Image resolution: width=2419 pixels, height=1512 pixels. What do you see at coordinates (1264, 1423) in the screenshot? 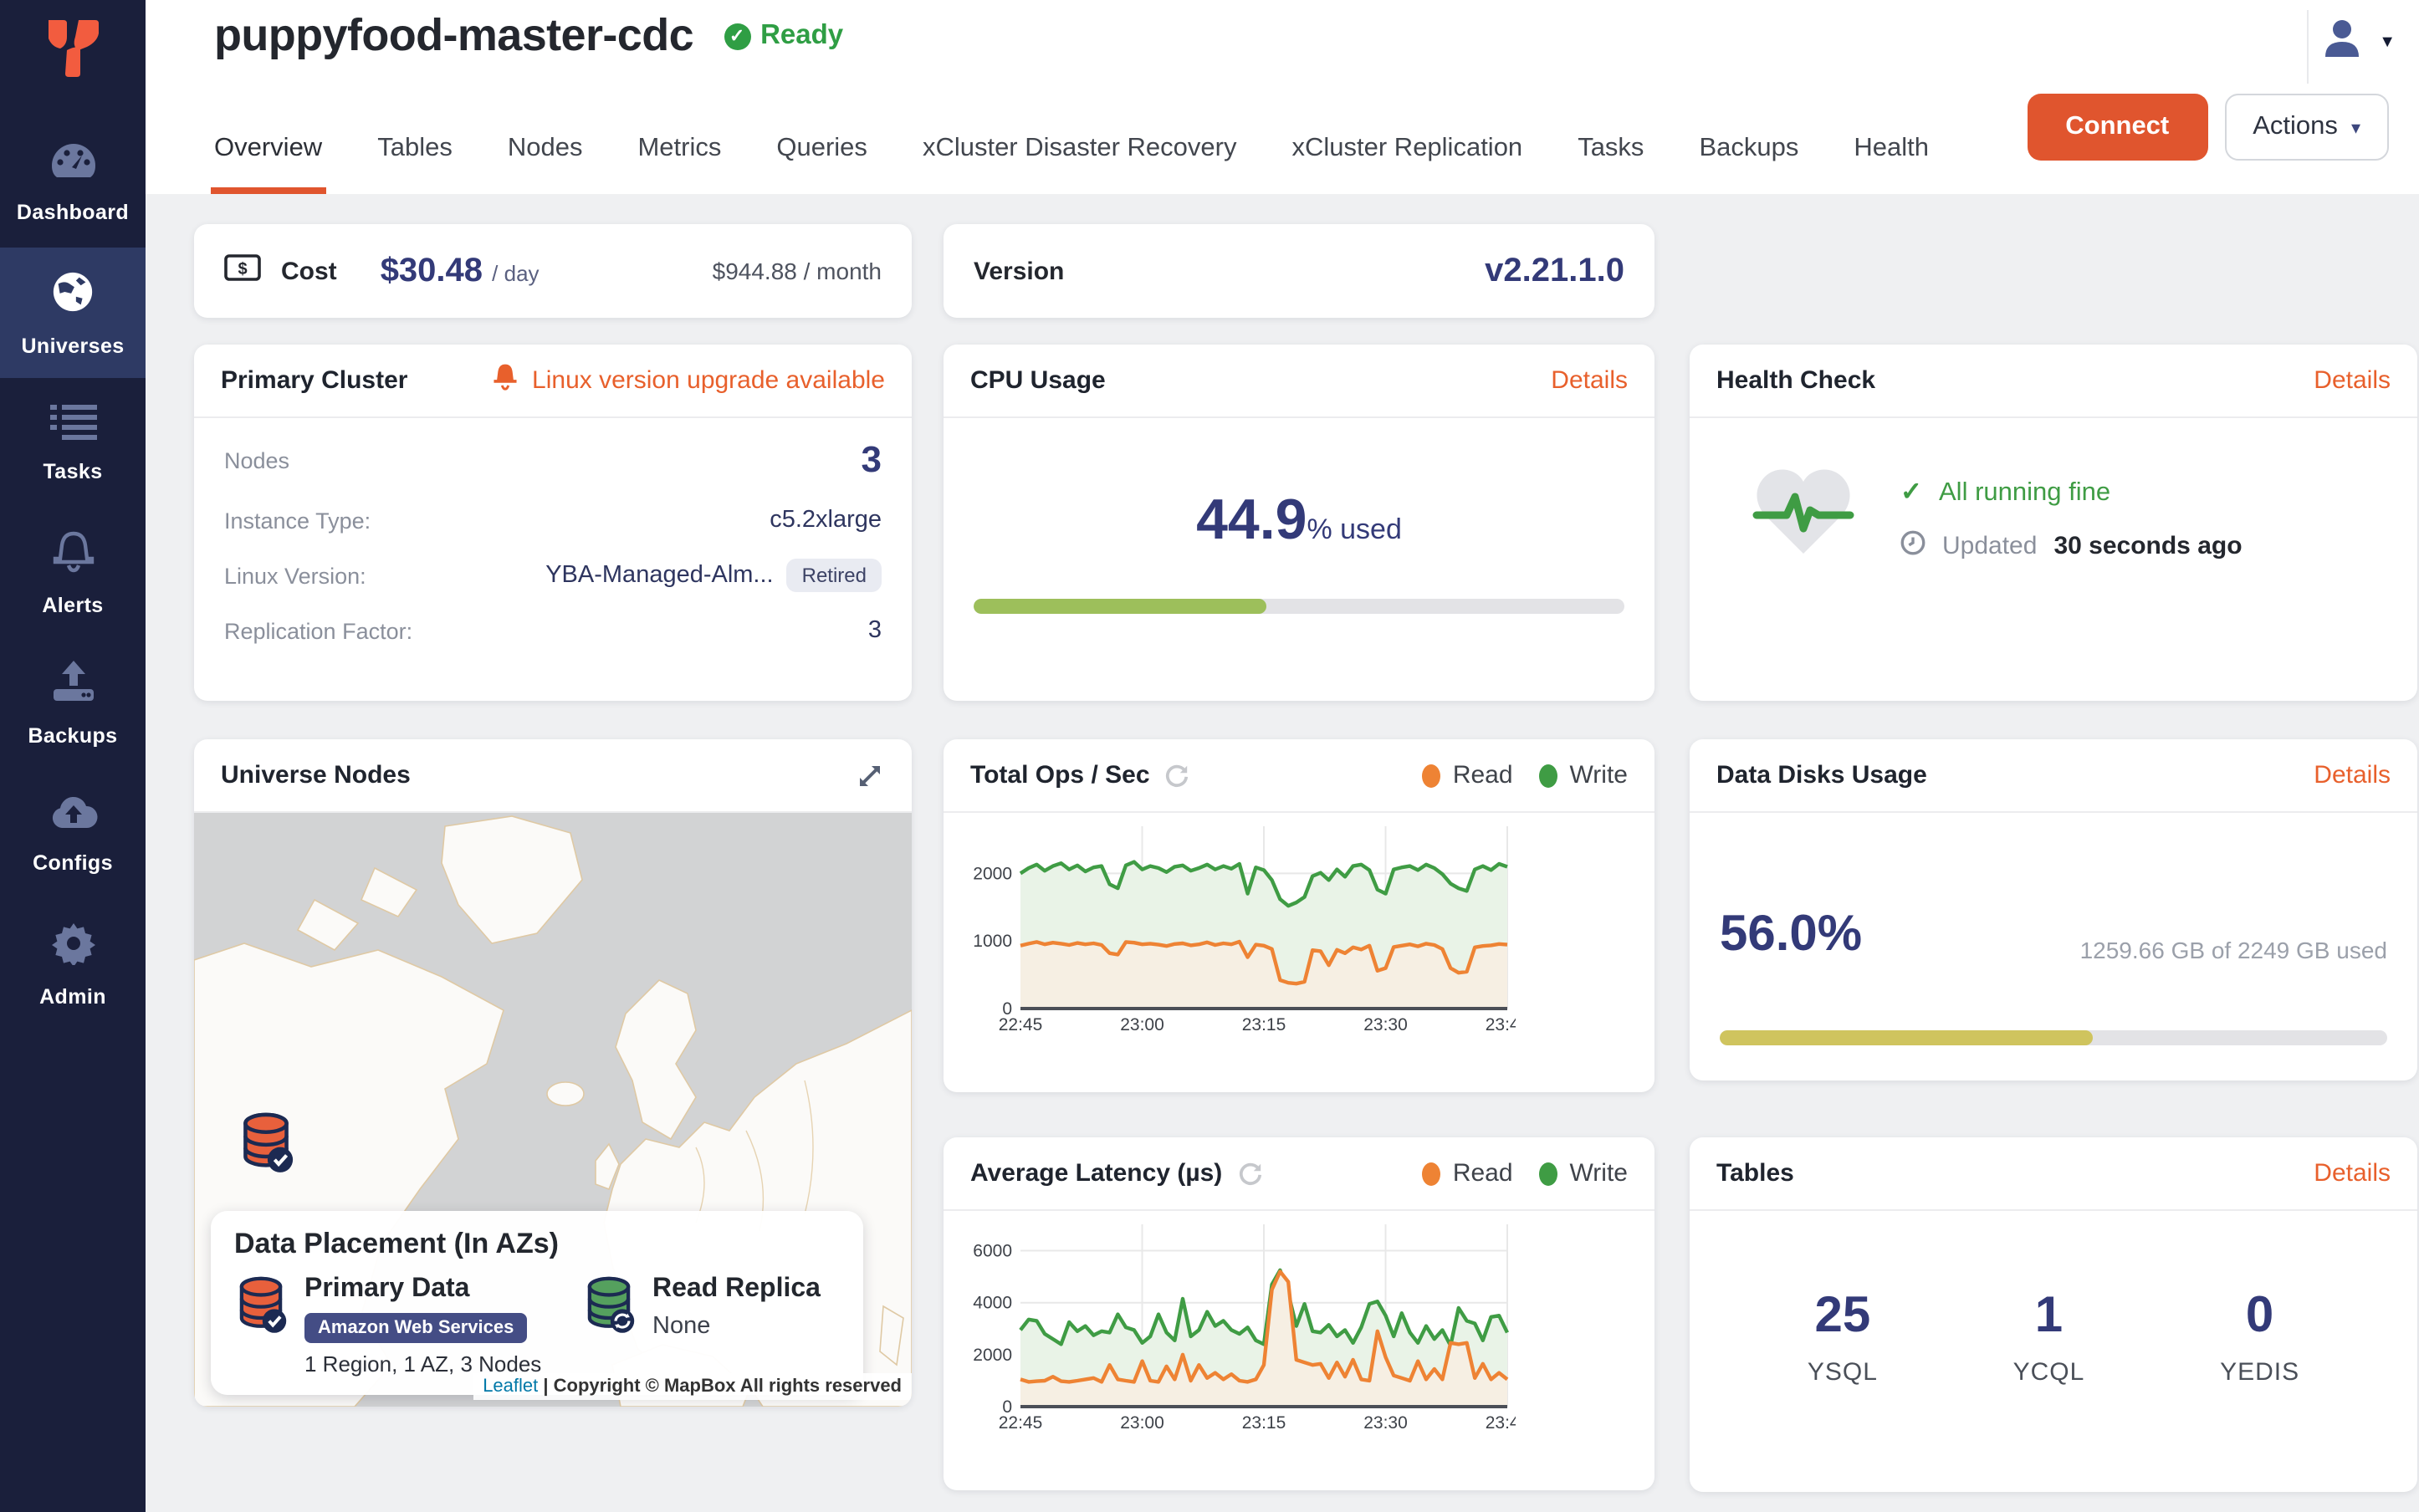
I see `svg-text: 23:15` at bounding box center [1264, 1423].